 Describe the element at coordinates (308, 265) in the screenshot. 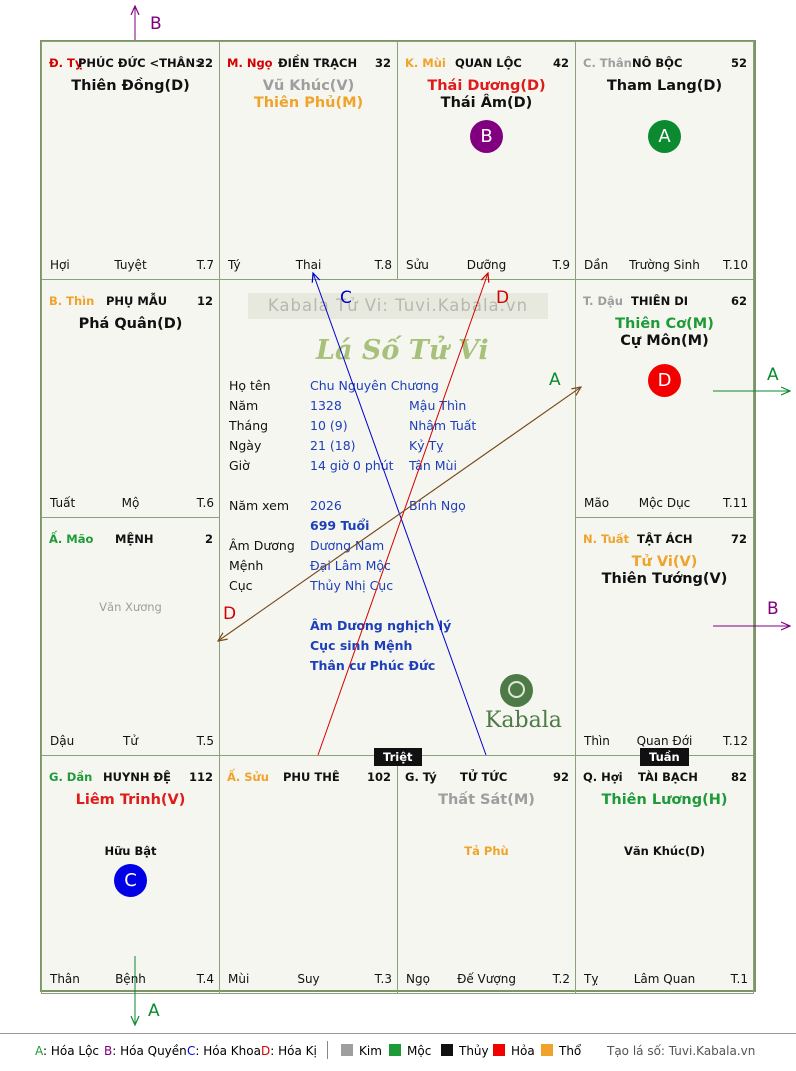

I see `cell-stage: Thai` at that location.